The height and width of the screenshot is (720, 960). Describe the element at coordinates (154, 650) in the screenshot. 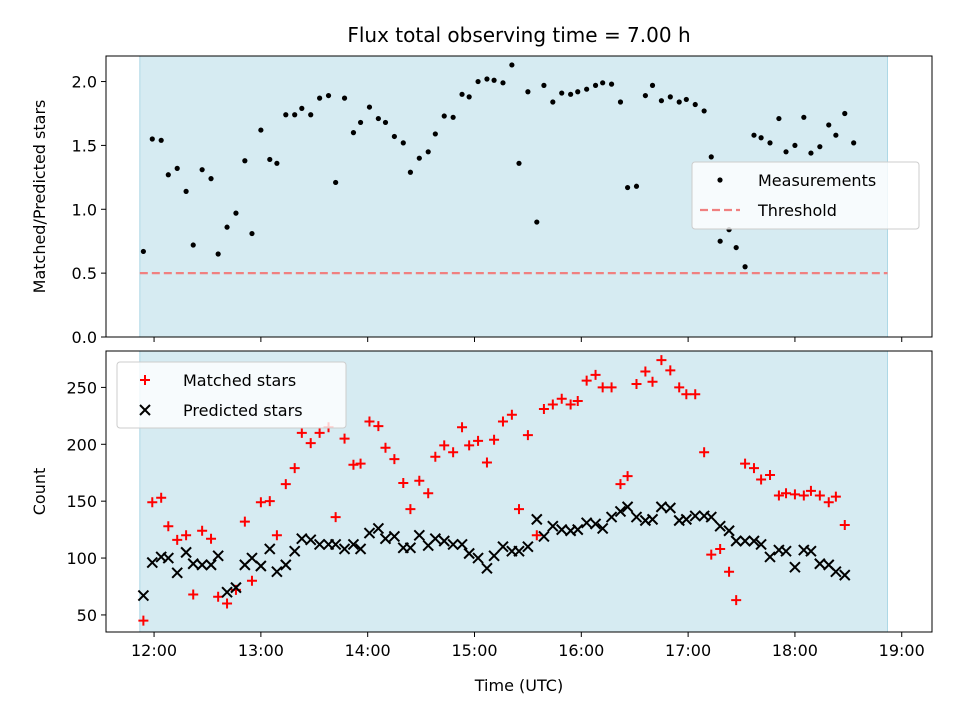

I see `x-tick-label: 12:00` at that location.